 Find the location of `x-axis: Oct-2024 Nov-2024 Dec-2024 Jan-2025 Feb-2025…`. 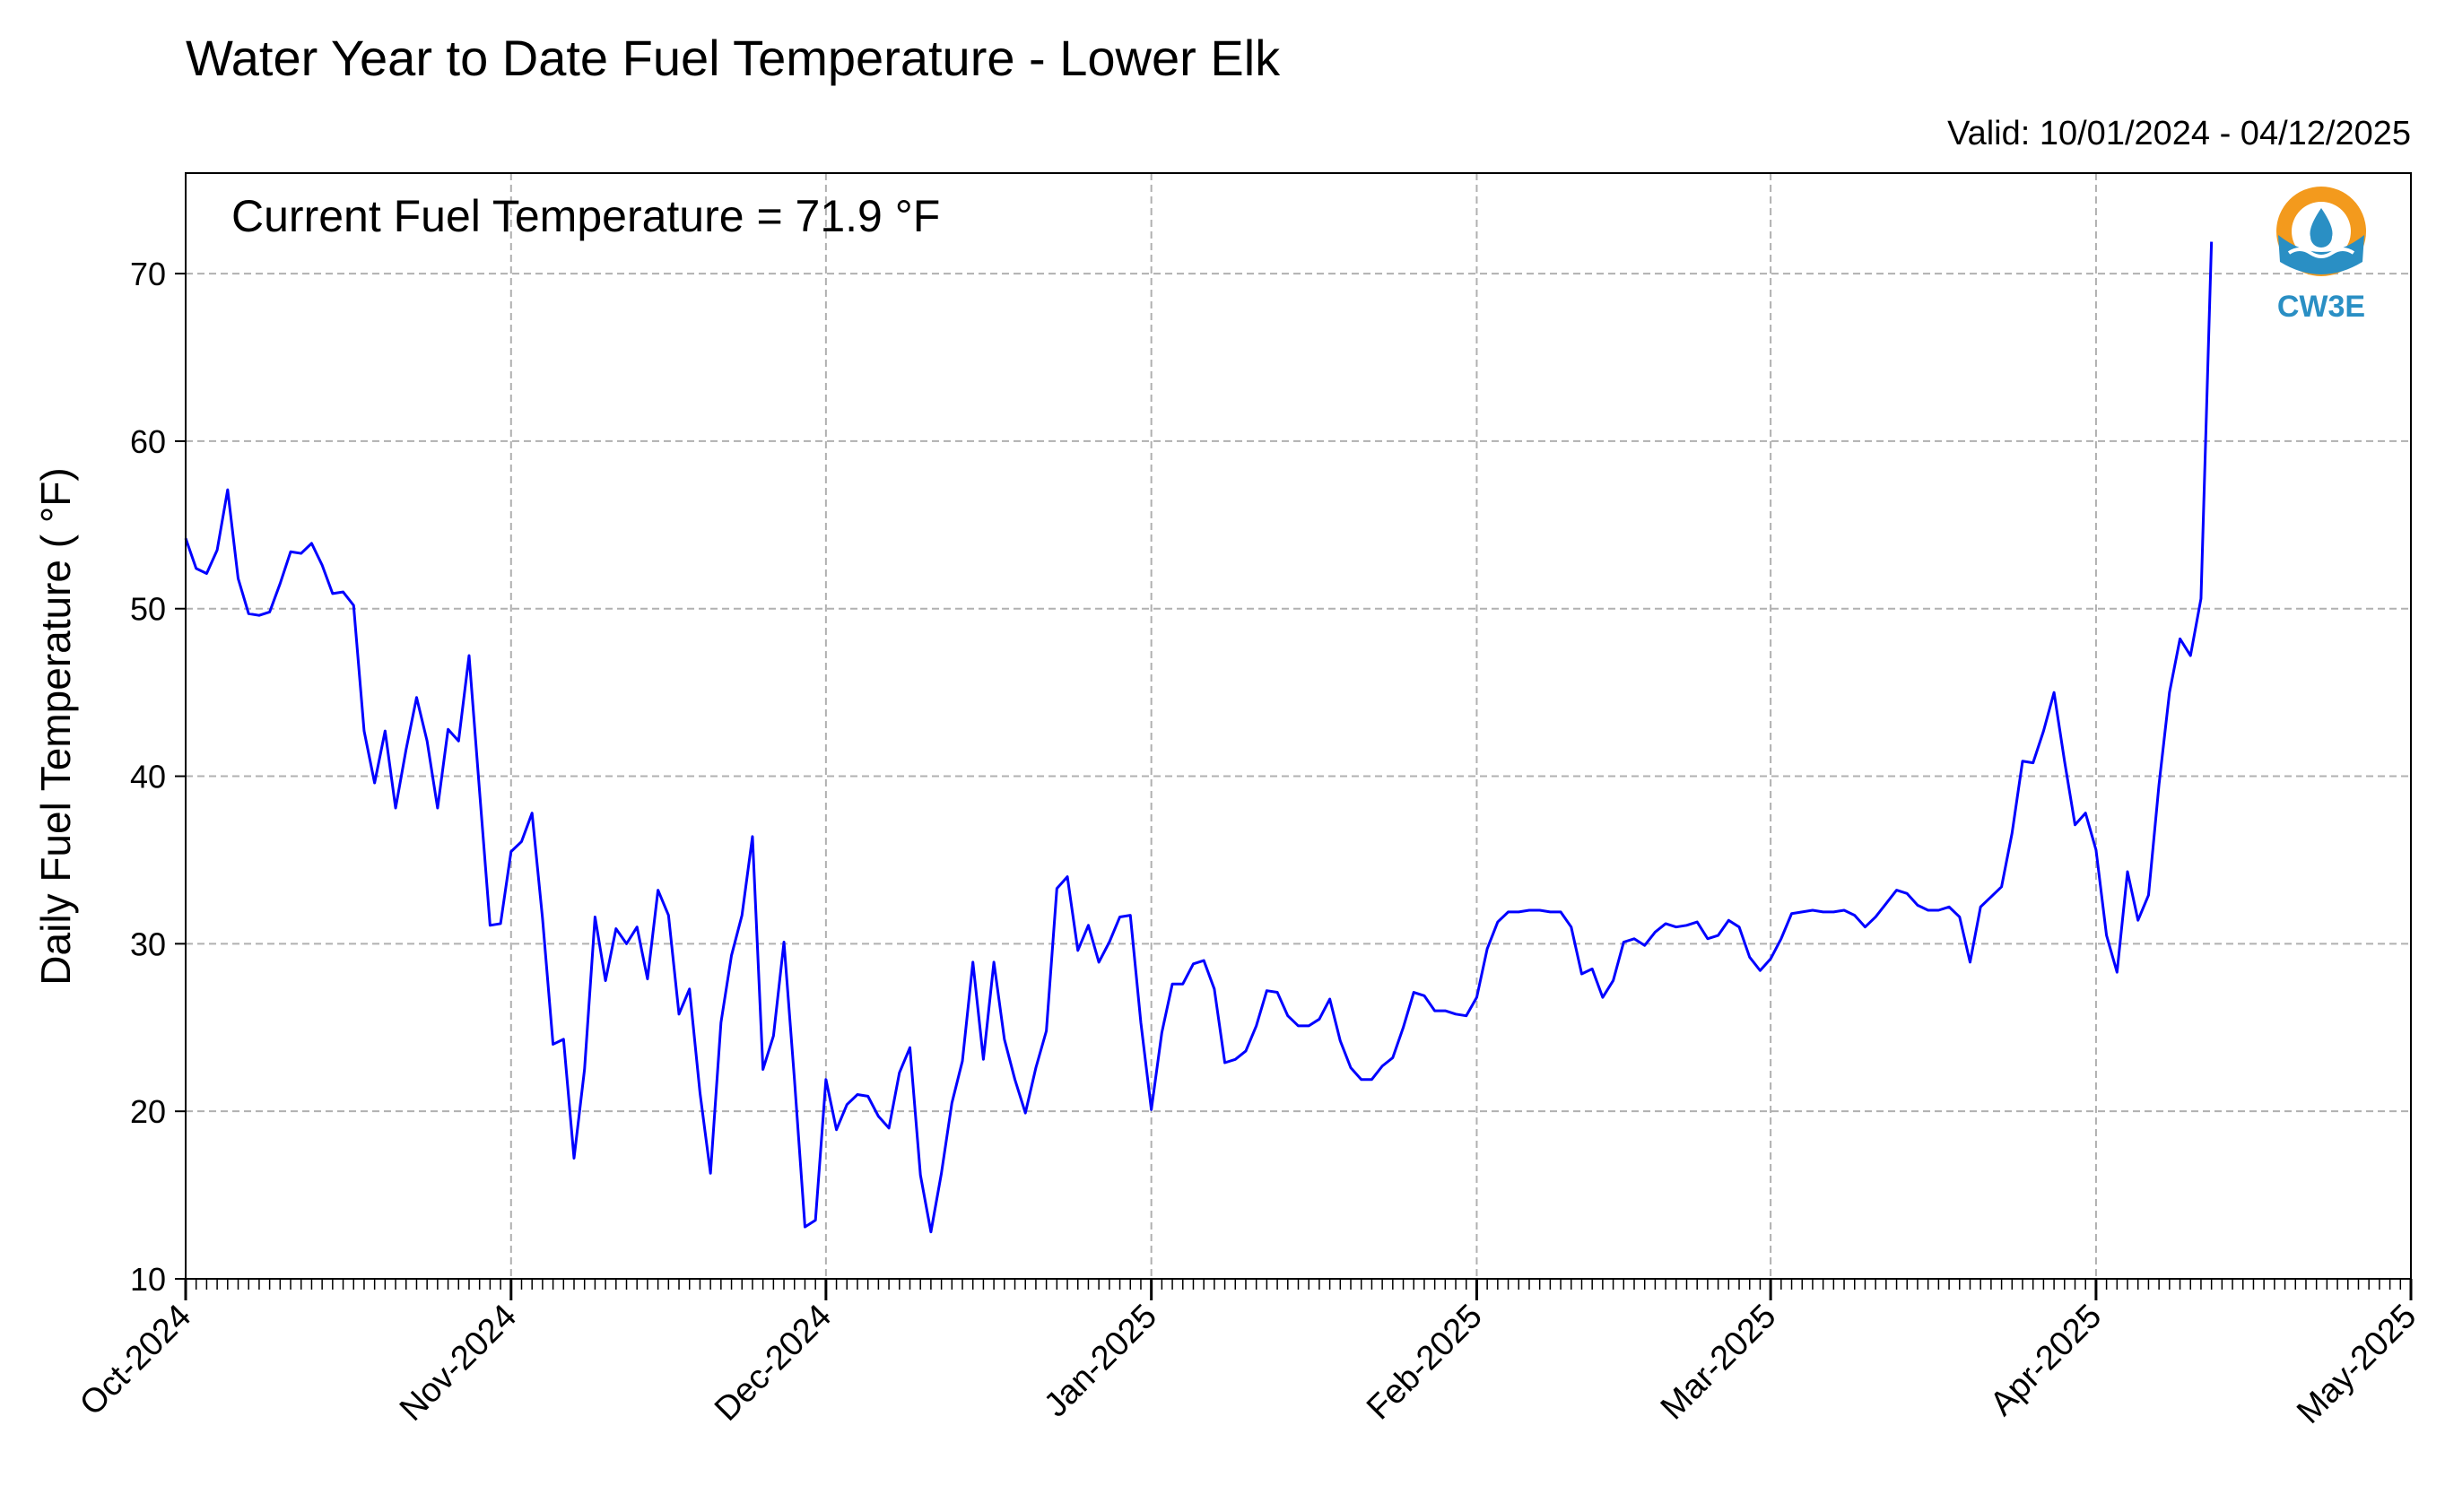

x-axis: Oct-2024 Nov-2024 Dec-2024 Jan-2025 Feb-2025… is located at coordinates (1248, 1355).